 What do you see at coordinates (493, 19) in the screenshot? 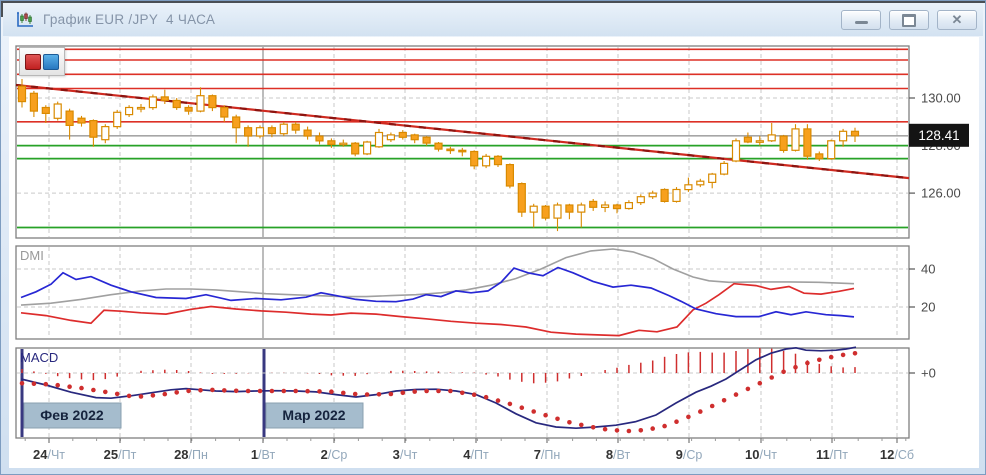
I see `titlebar: График EUR /JPY 4 ЧАСА ✕` at bounding box center [493, 19].